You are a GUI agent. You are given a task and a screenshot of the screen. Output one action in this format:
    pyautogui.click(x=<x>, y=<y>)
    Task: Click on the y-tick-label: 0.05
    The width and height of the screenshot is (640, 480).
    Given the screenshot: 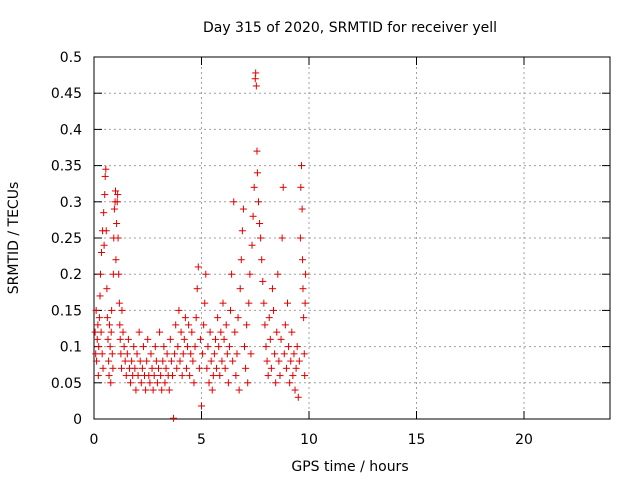 What is the action you would take?
    pyautogui.click(x=66, y=384)
    